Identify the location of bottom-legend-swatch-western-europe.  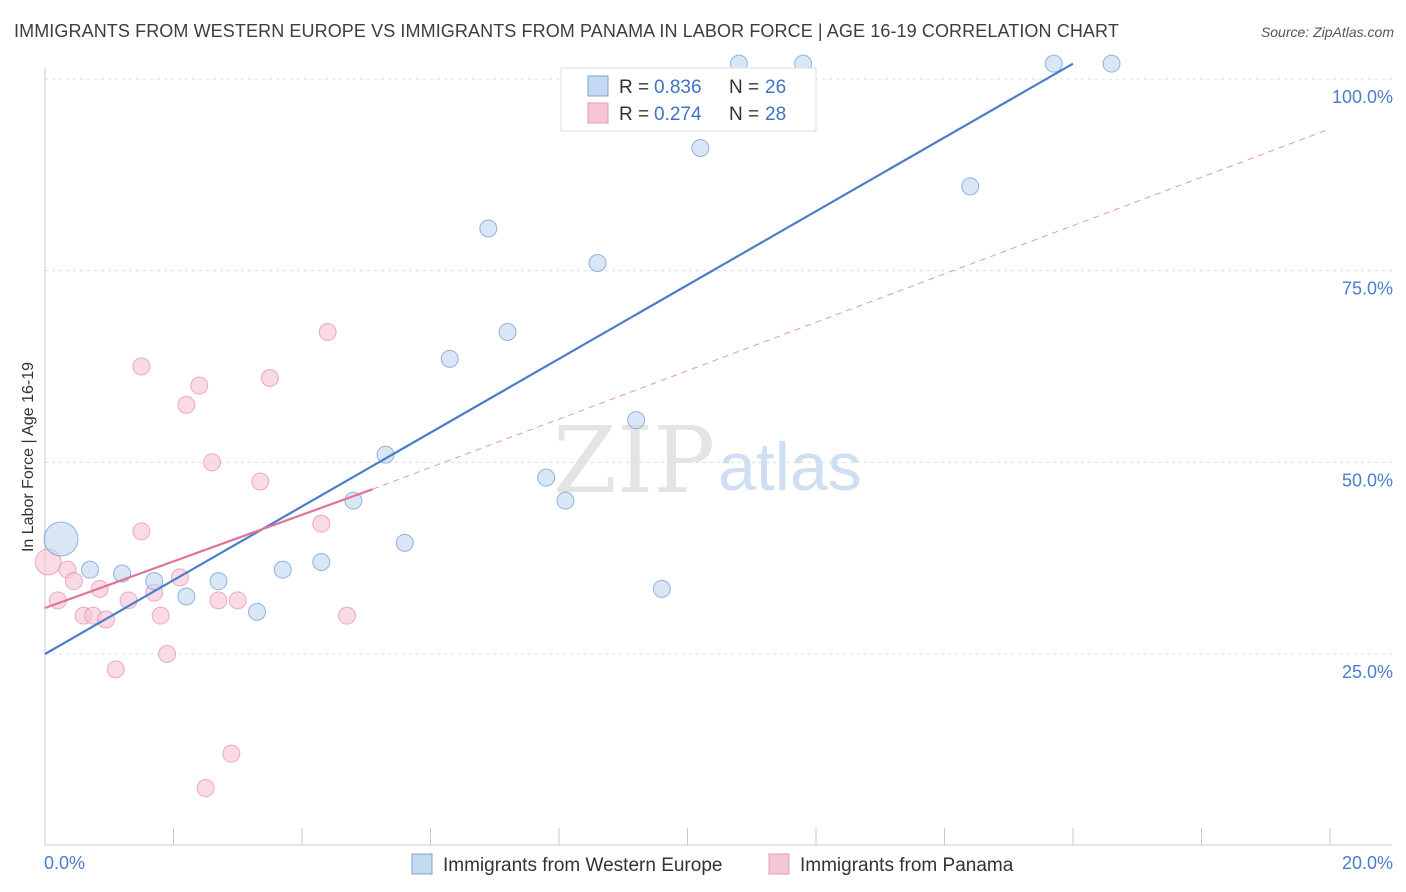
(422, 864).